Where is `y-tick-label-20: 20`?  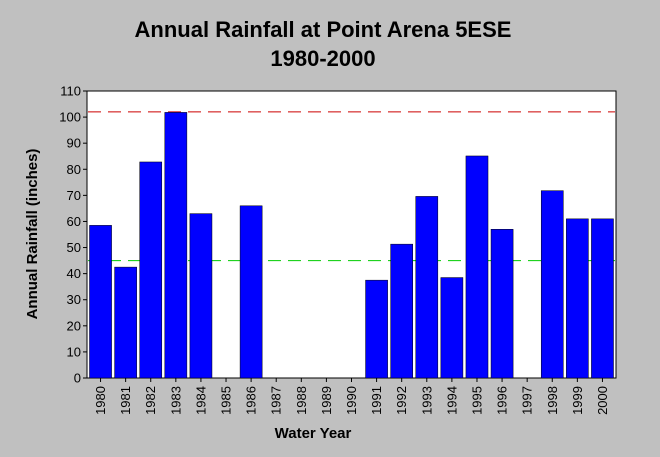
y-tick-label-20: 20 is located at coordinates (74, 325).